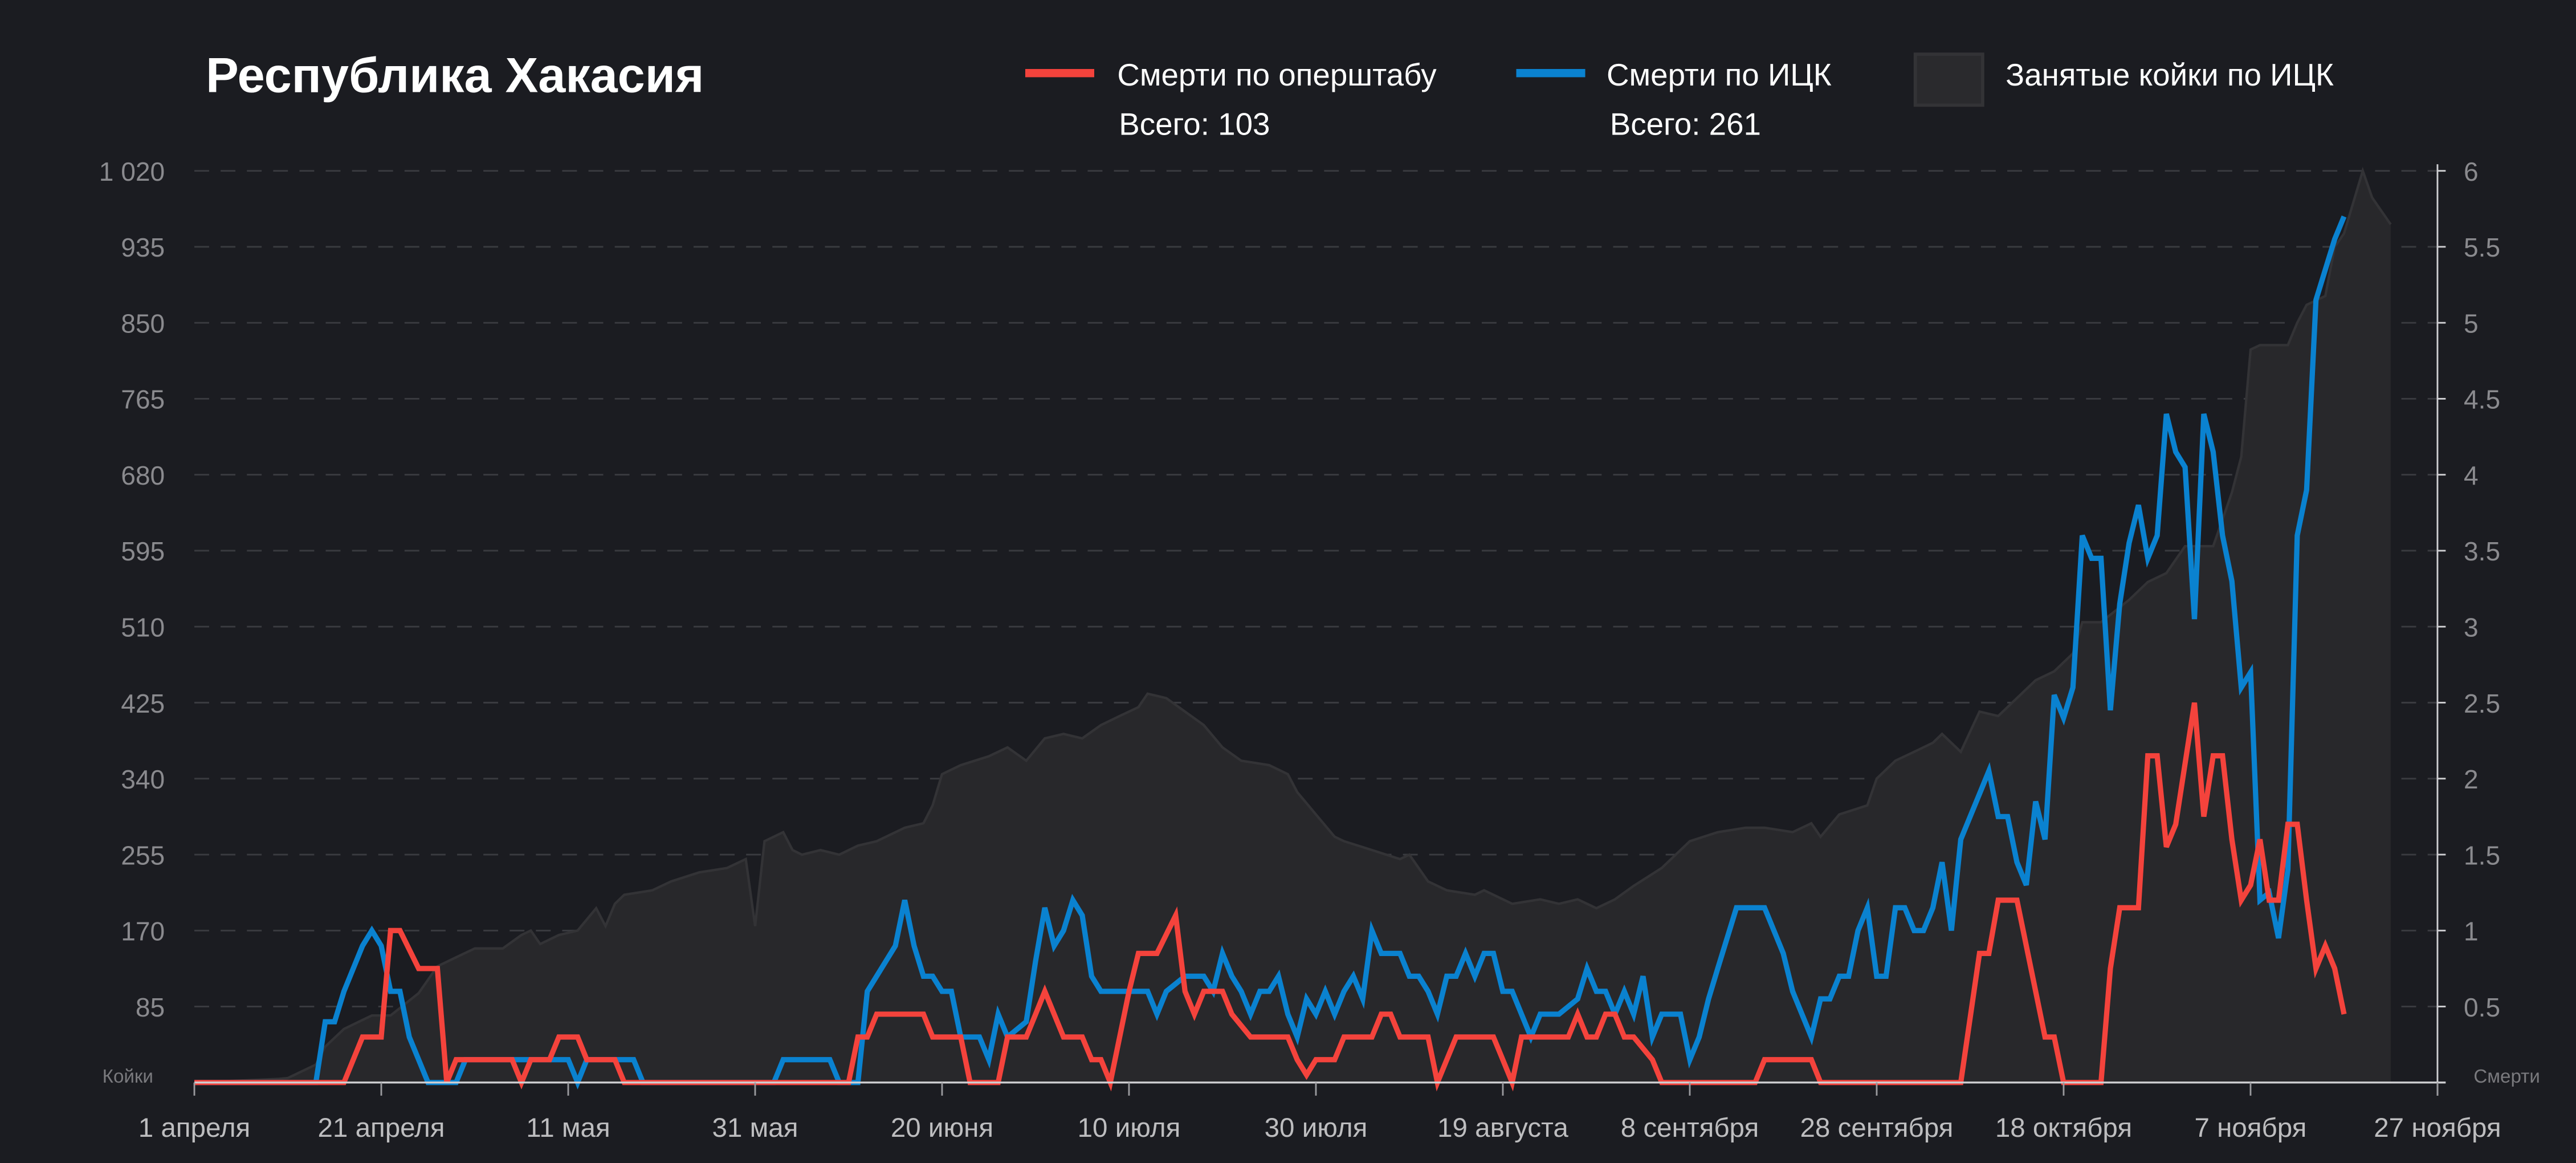 The image size is (2576, 1163). I want to click on x-tick-label: 11 мая, so click(568, 1128).